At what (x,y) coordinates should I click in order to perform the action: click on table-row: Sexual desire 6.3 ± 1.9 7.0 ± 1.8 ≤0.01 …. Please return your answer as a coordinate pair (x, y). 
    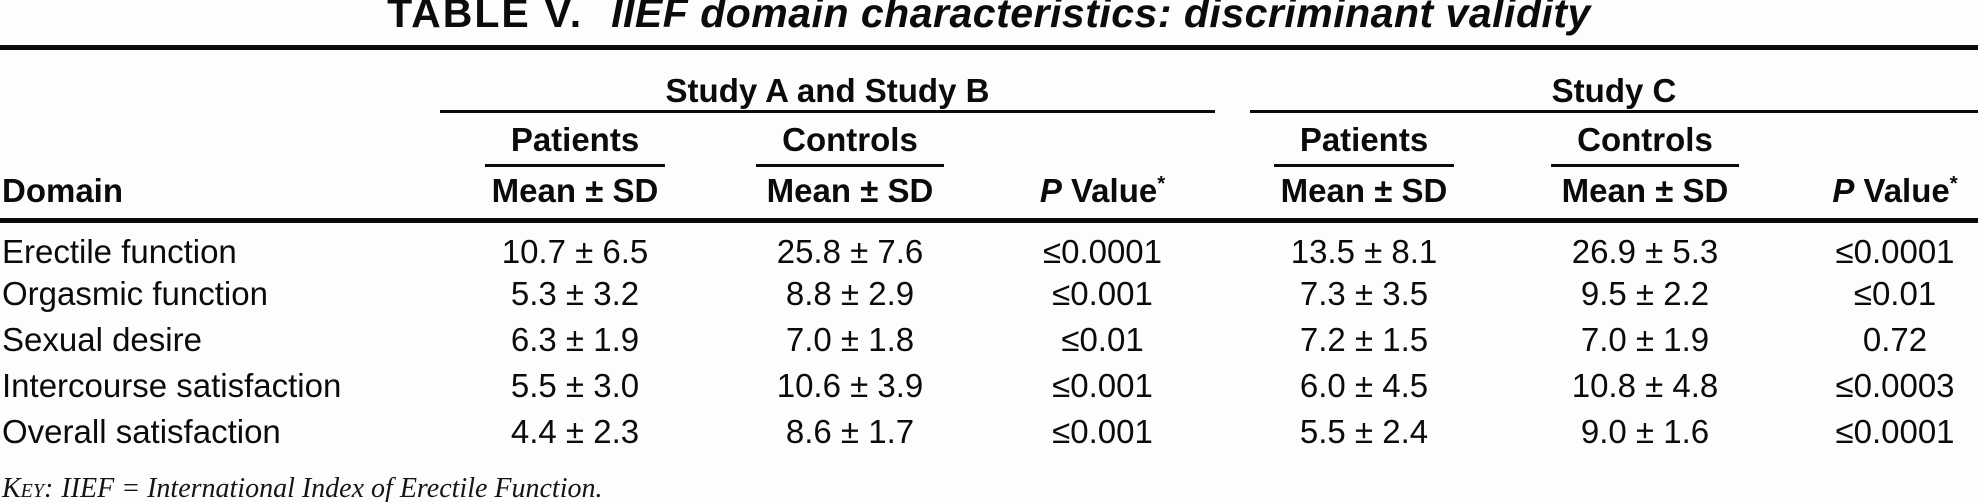
    Looking at the image, I should click on (989, 340).